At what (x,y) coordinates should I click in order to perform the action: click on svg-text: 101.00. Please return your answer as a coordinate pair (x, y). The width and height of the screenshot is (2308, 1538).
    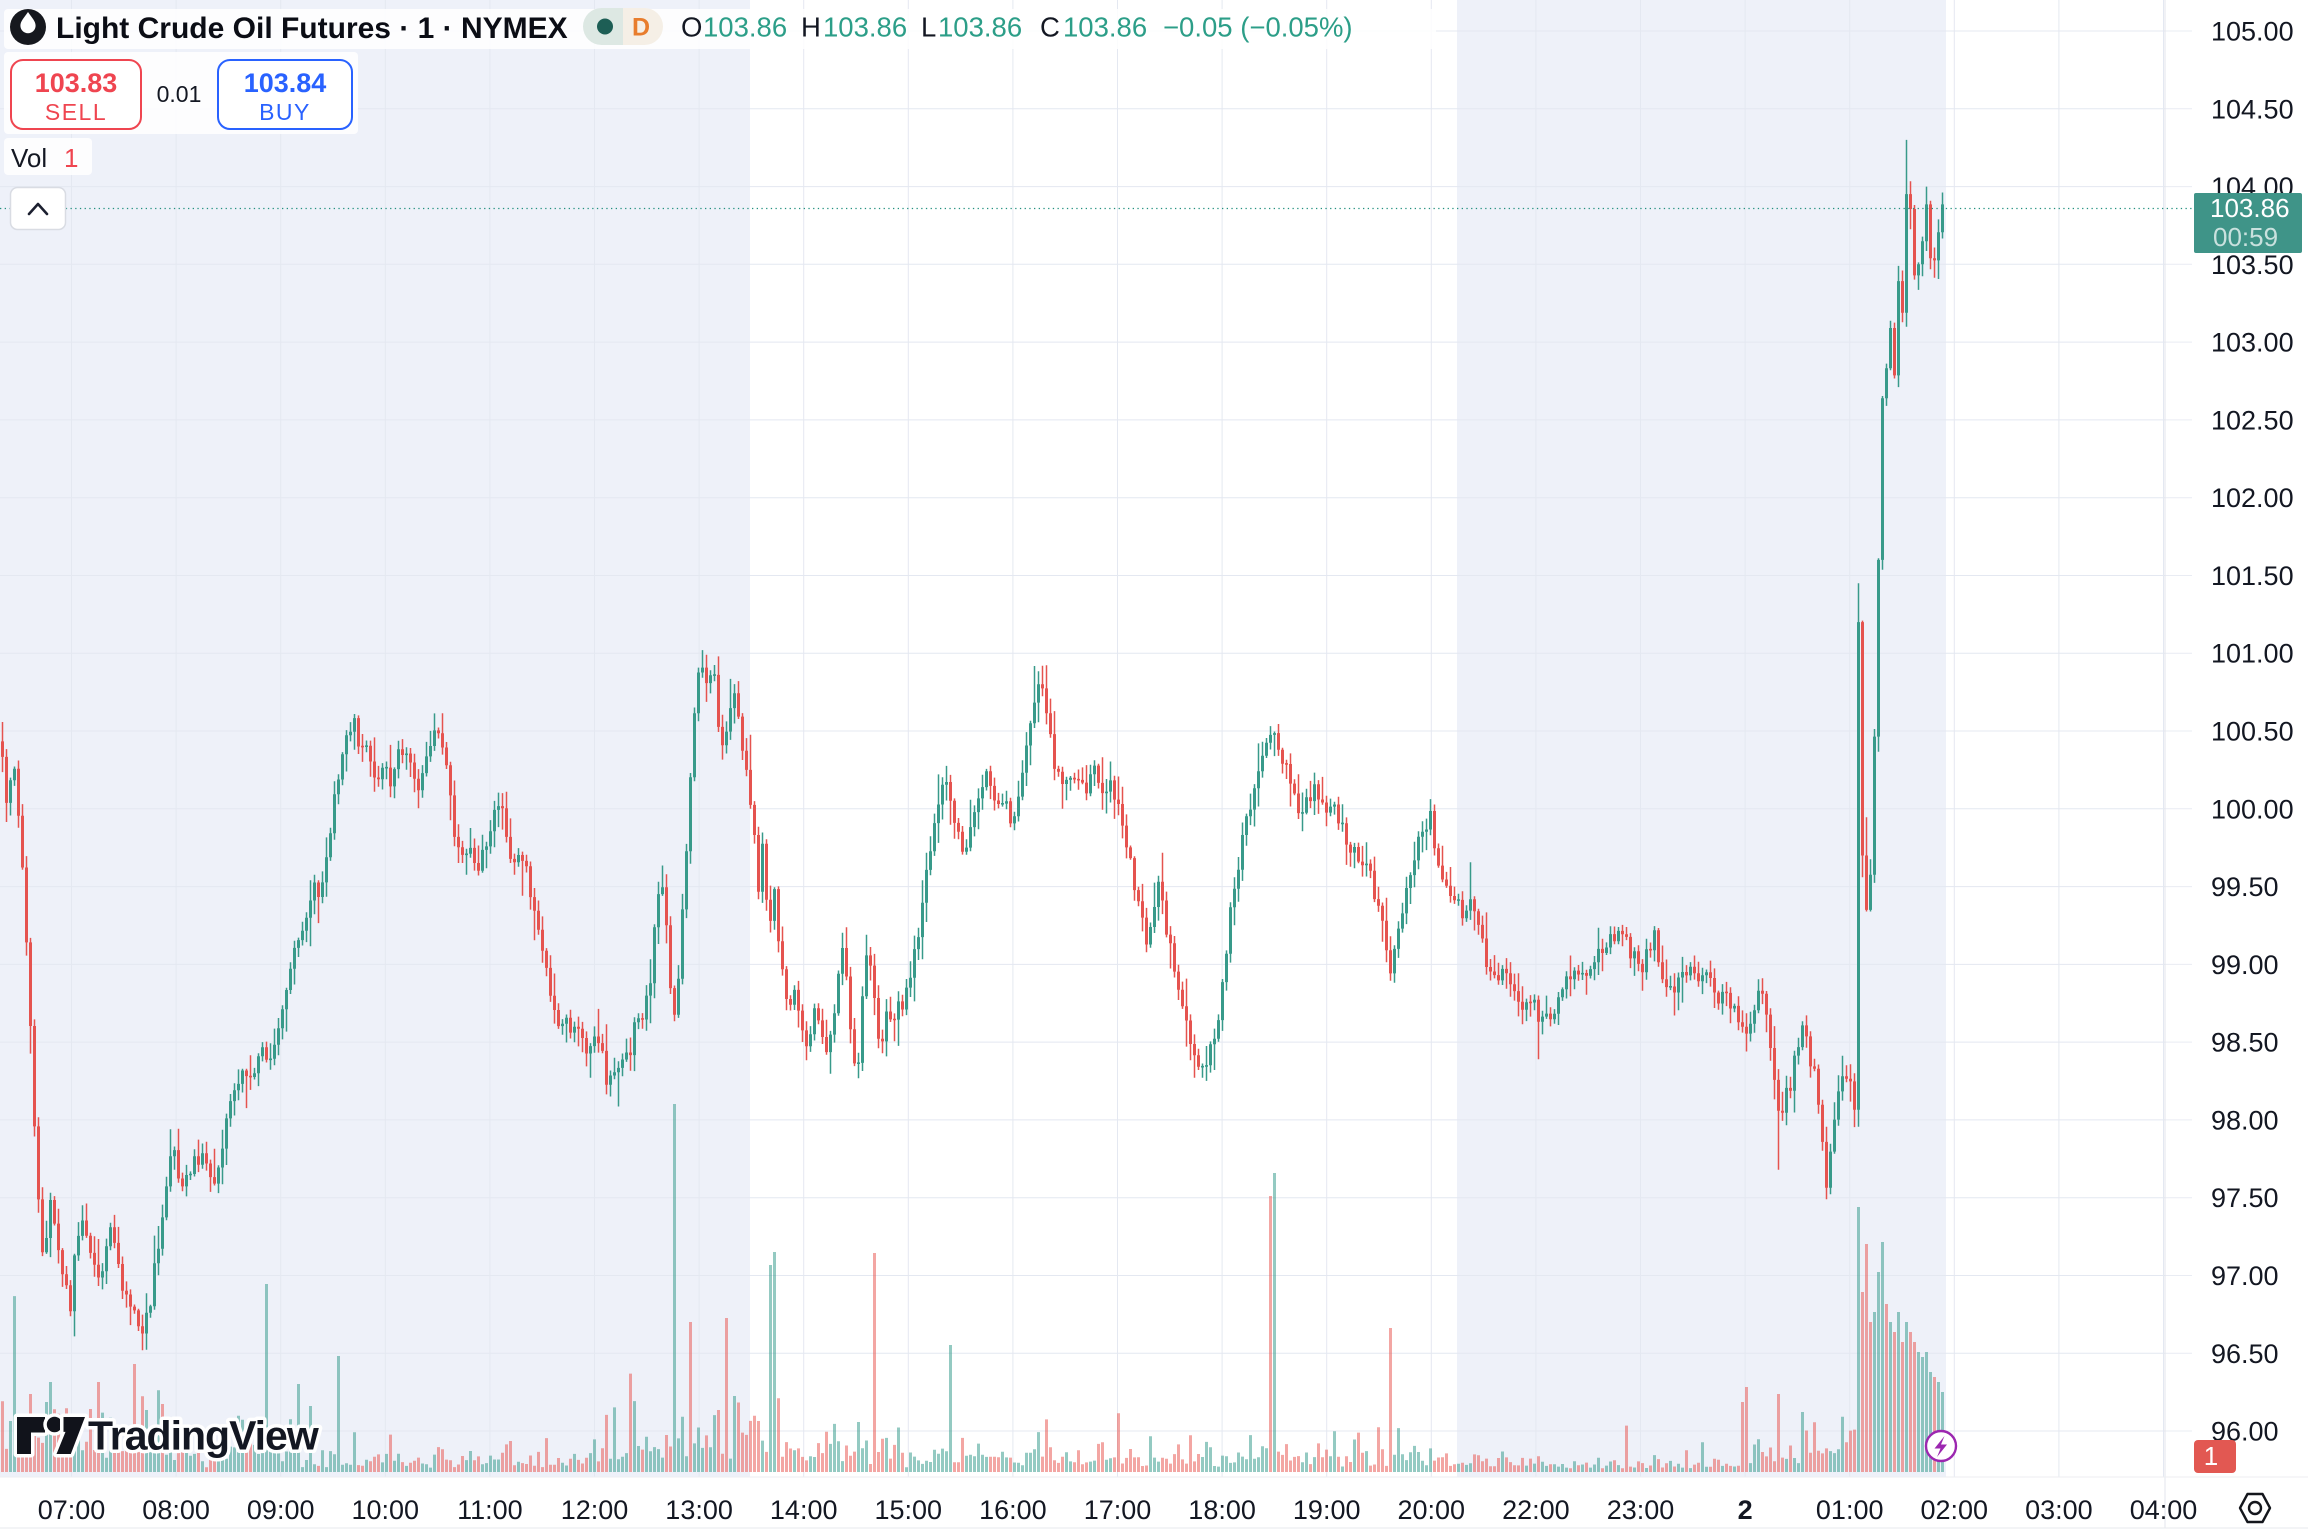
    Looking at the image, I should click on (2252, 654).